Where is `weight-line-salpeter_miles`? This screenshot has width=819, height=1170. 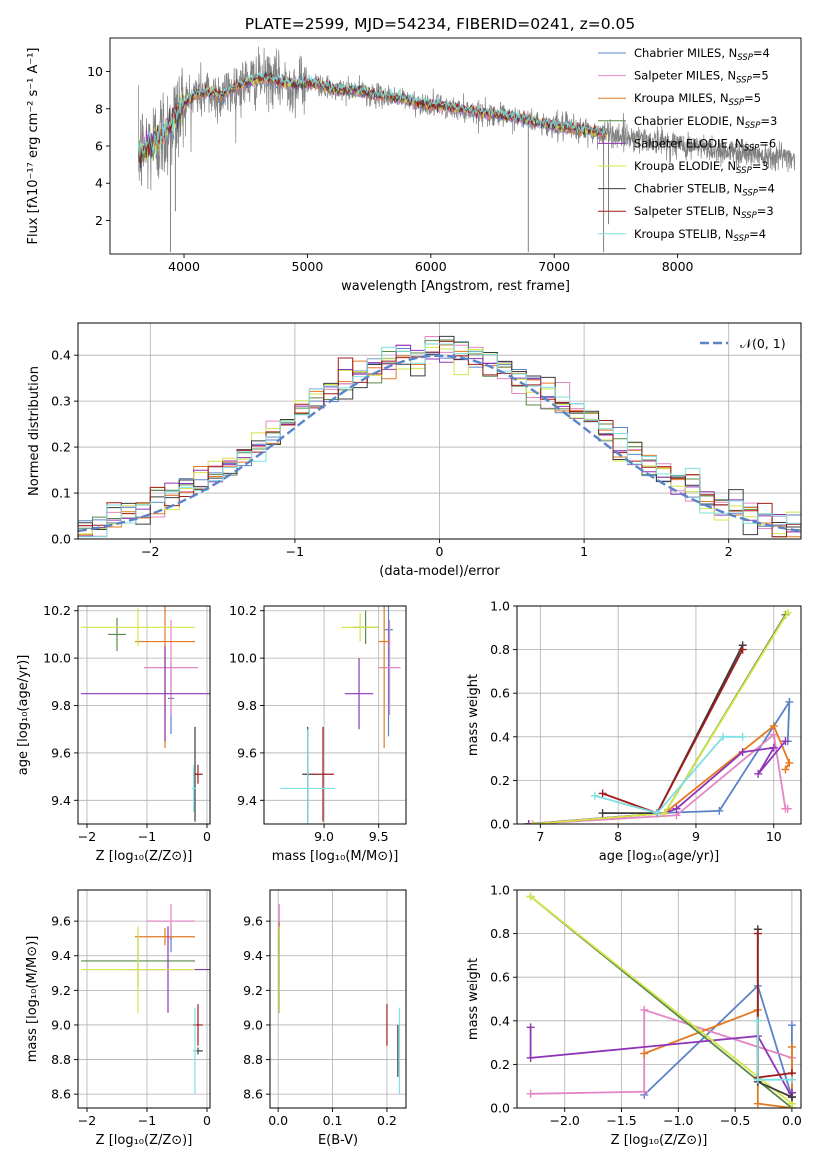
weight-line-salpeter_miles is located at coordinates (661, 1051).